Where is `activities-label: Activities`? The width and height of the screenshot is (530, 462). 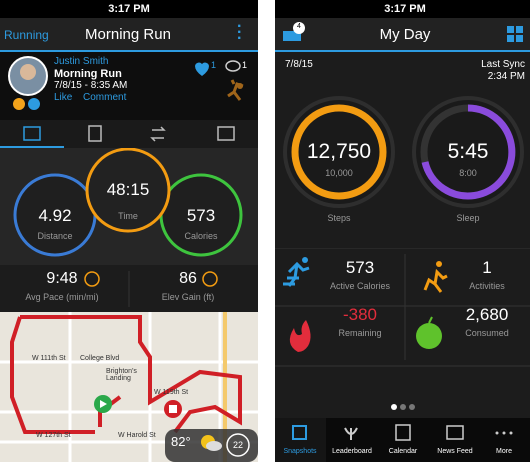
activities-label: Activities is located at coordinates (487, 286).